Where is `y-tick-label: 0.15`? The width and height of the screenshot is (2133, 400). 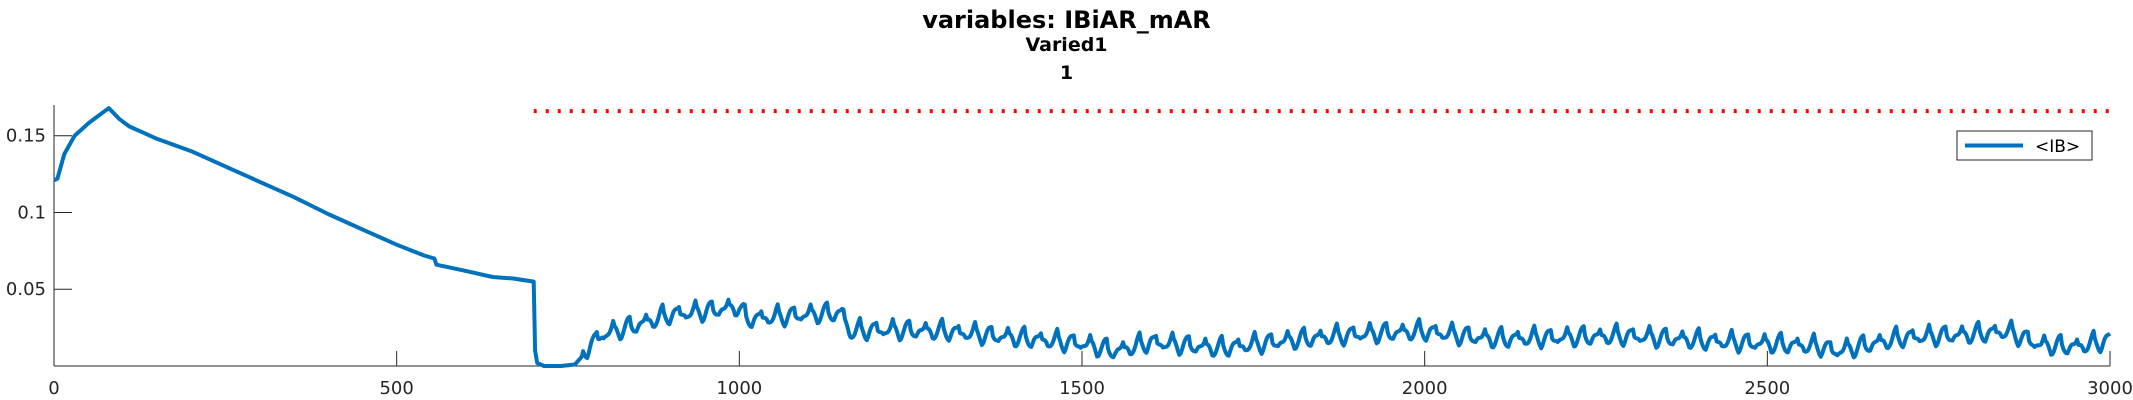 y-tick-label: 0.15 is located at coordinates (26, 136).